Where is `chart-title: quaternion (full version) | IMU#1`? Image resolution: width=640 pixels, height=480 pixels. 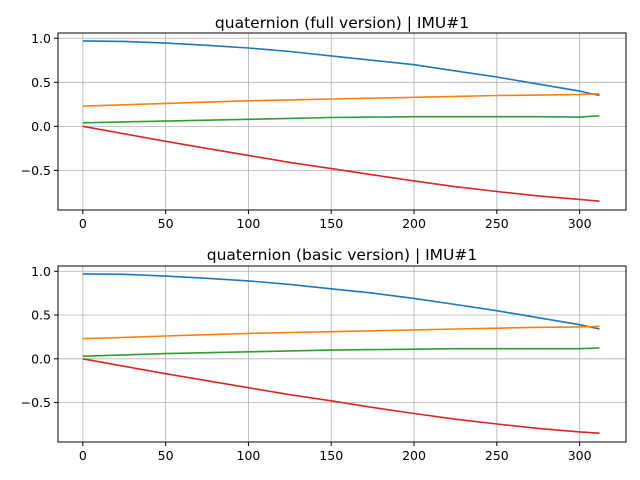
chart-title: quaternion (full version) | IMU#1 is located at coordinates (342, 23).